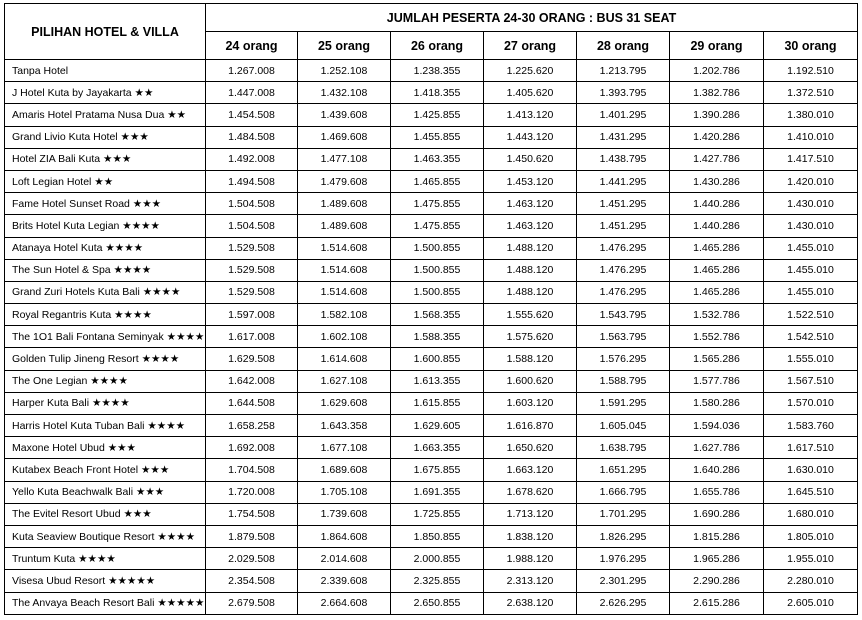 Image resolution: width=862 pixels, height=620 pixels. I want to click on hotel-name: Amaris Hotel Pratama Nusa Dua ★★, so click(105, 115).